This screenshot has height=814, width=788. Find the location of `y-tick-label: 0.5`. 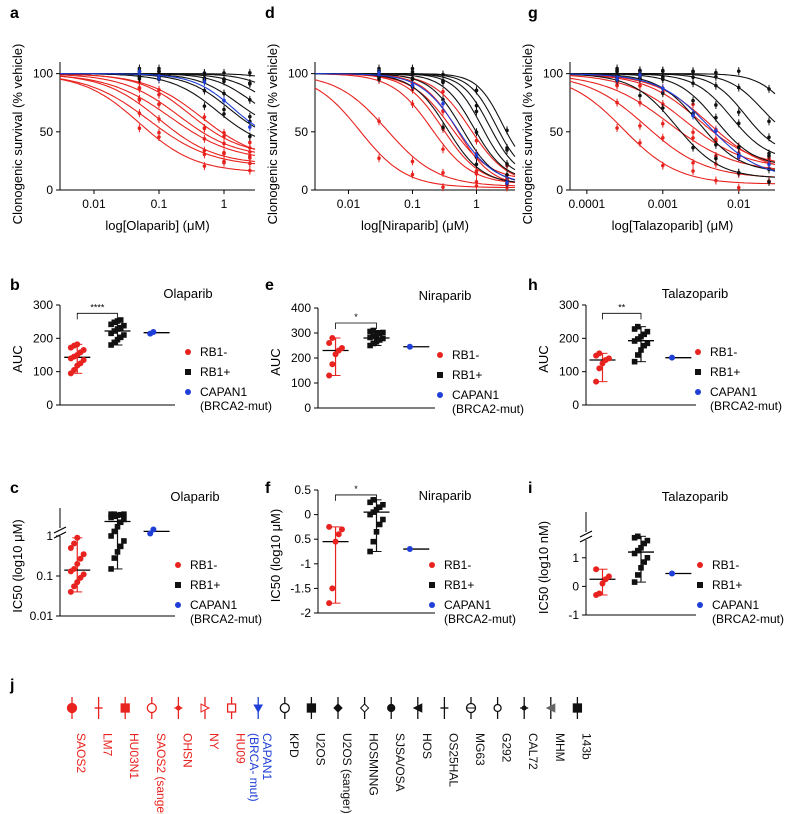

y-tick-label: 0.5 is located at coordinates (302, 490).